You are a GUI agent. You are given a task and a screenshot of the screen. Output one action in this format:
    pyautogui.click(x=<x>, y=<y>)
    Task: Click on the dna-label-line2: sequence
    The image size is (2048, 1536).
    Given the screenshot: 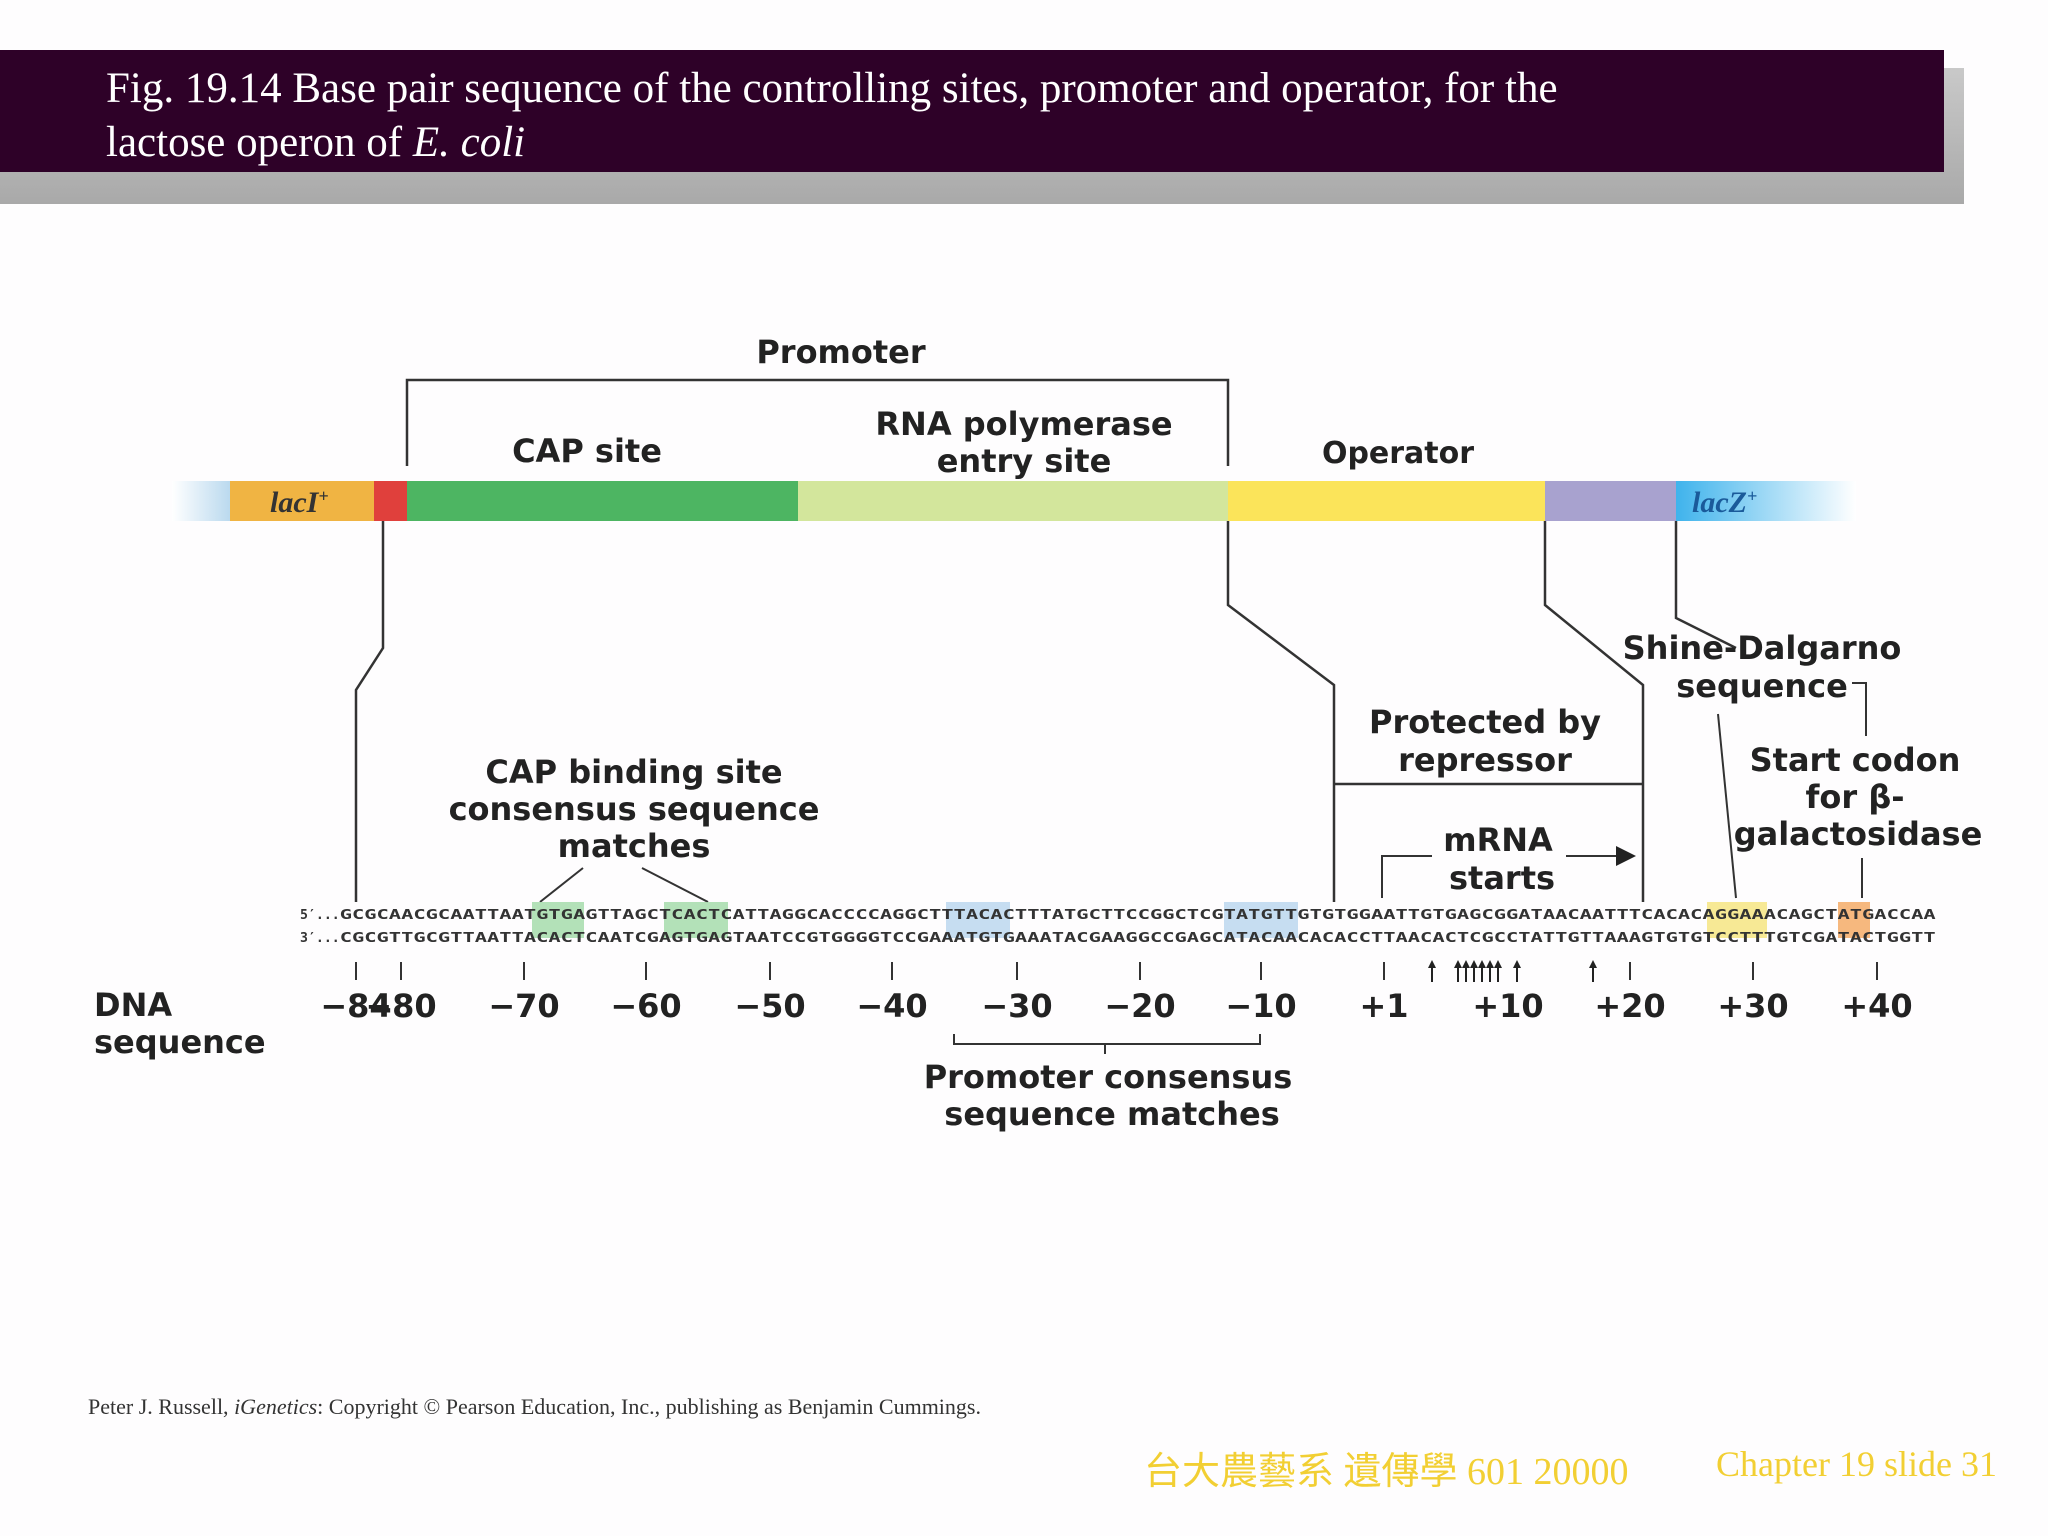 What is the action you would take?
    pyautogui.click(x=180, y=1042)
    